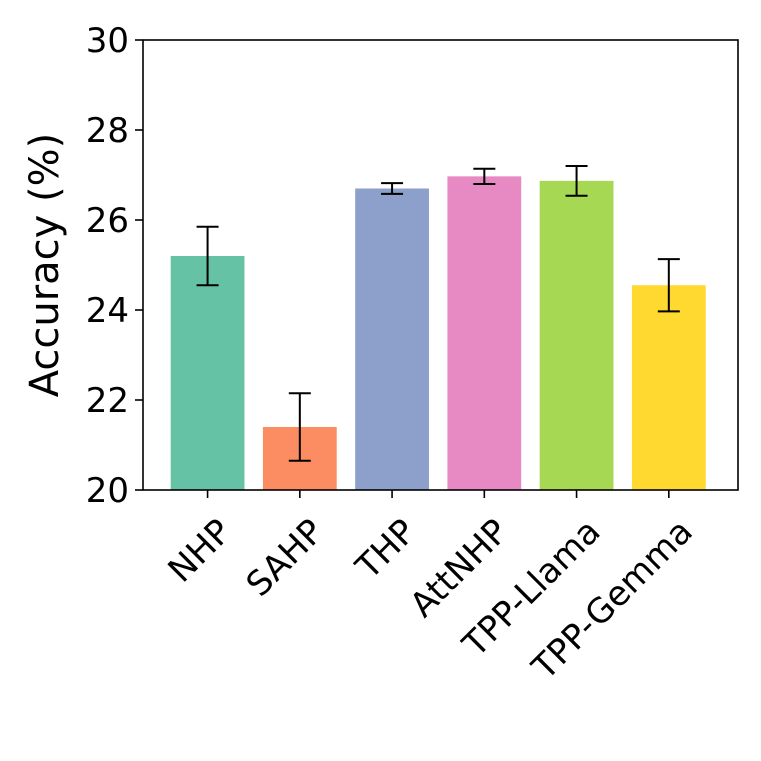 The width and height of the screenshot is (761, 761). I want to click on bar-tpp-llama, so click(576, 335).